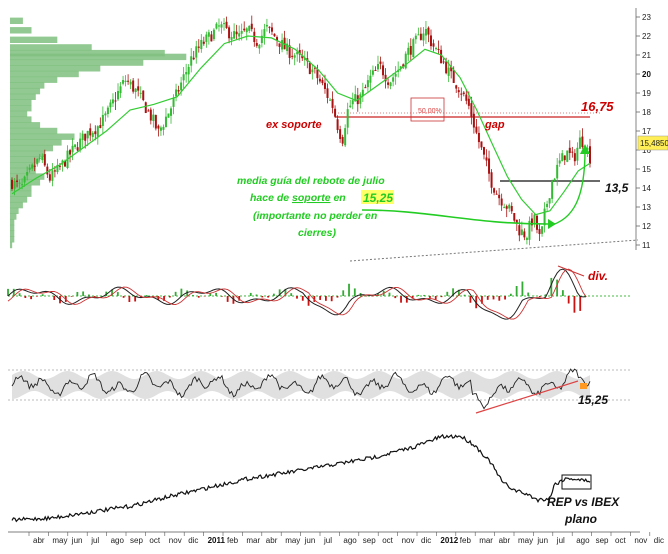 The image size is (668, 554). I want to click on note-line-1: media guía del rebote de julio, so click(311, 181).